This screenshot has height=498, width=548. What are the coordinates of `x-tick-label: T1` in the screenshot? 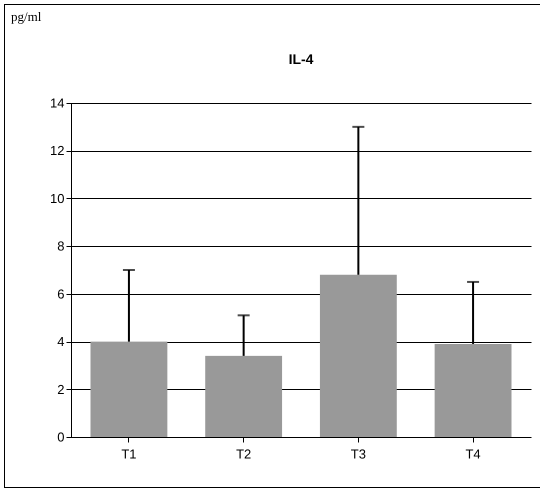 It's located at (129, 454).